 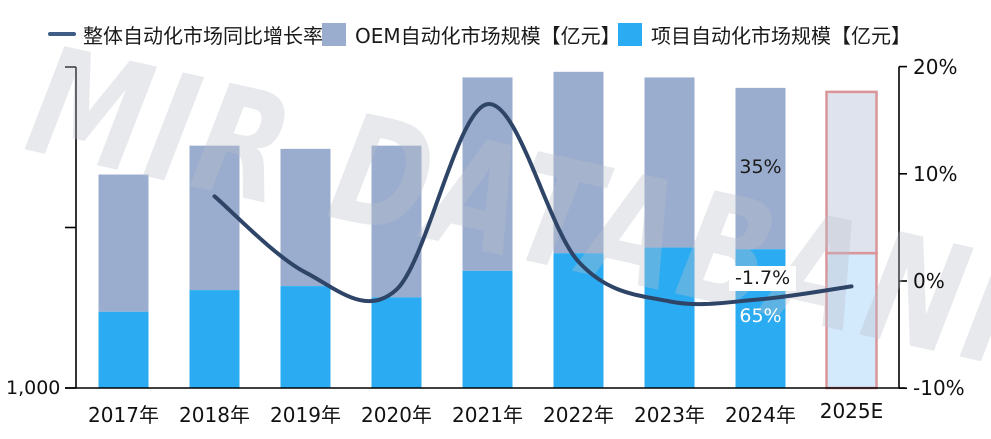 I want to click on annotation-oem-share: 35%, so click(x=760, y=167).